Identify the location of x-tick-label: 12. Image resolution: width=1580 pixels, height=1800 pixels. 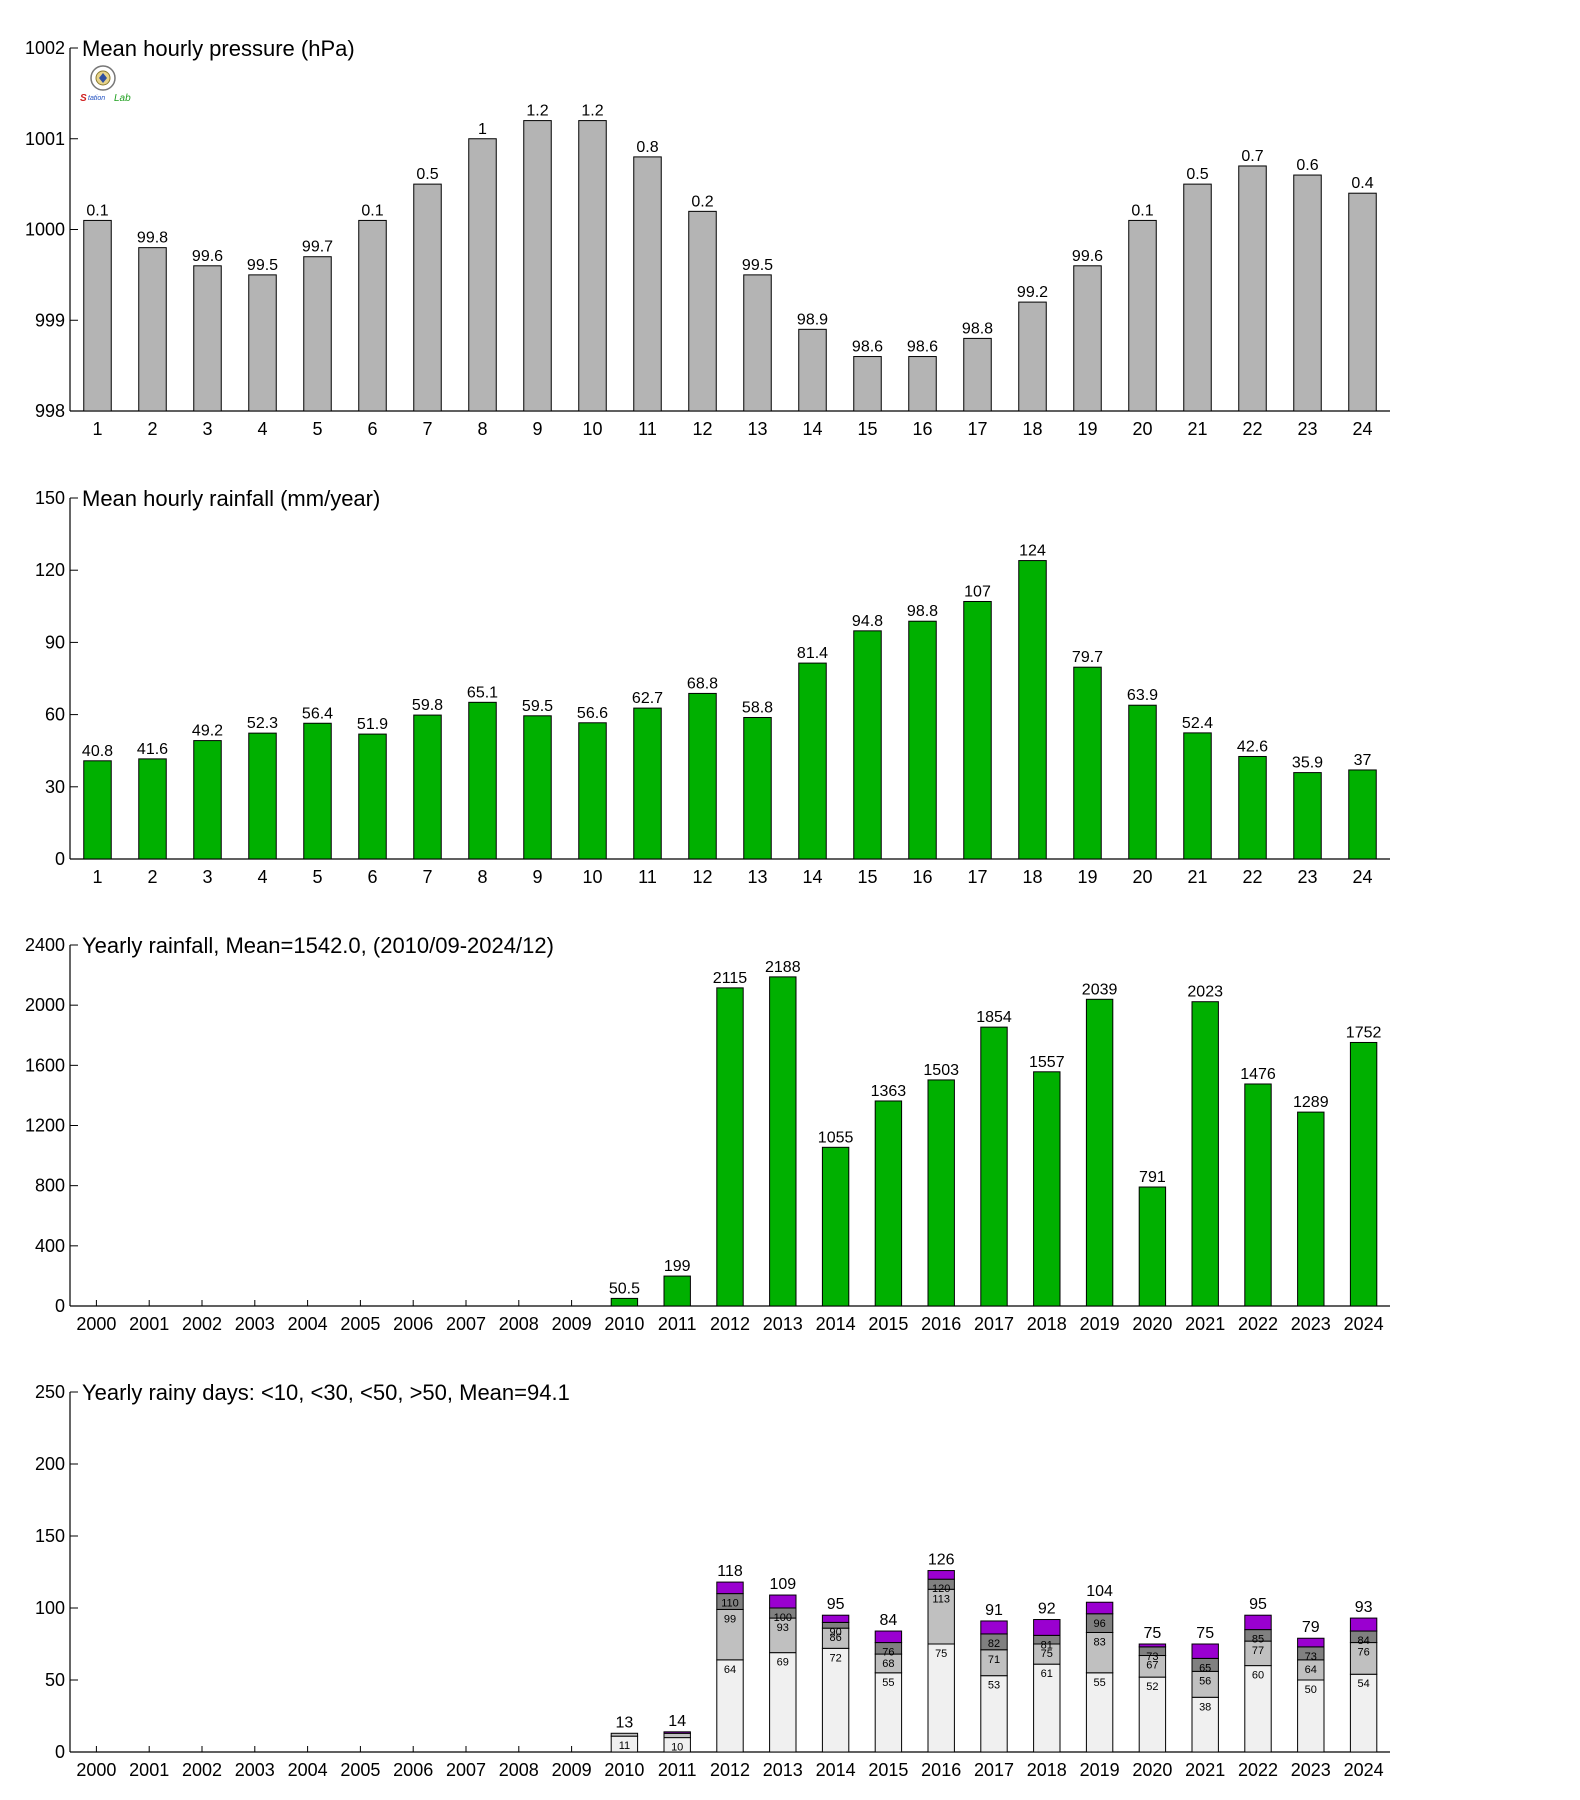
(702, 429).